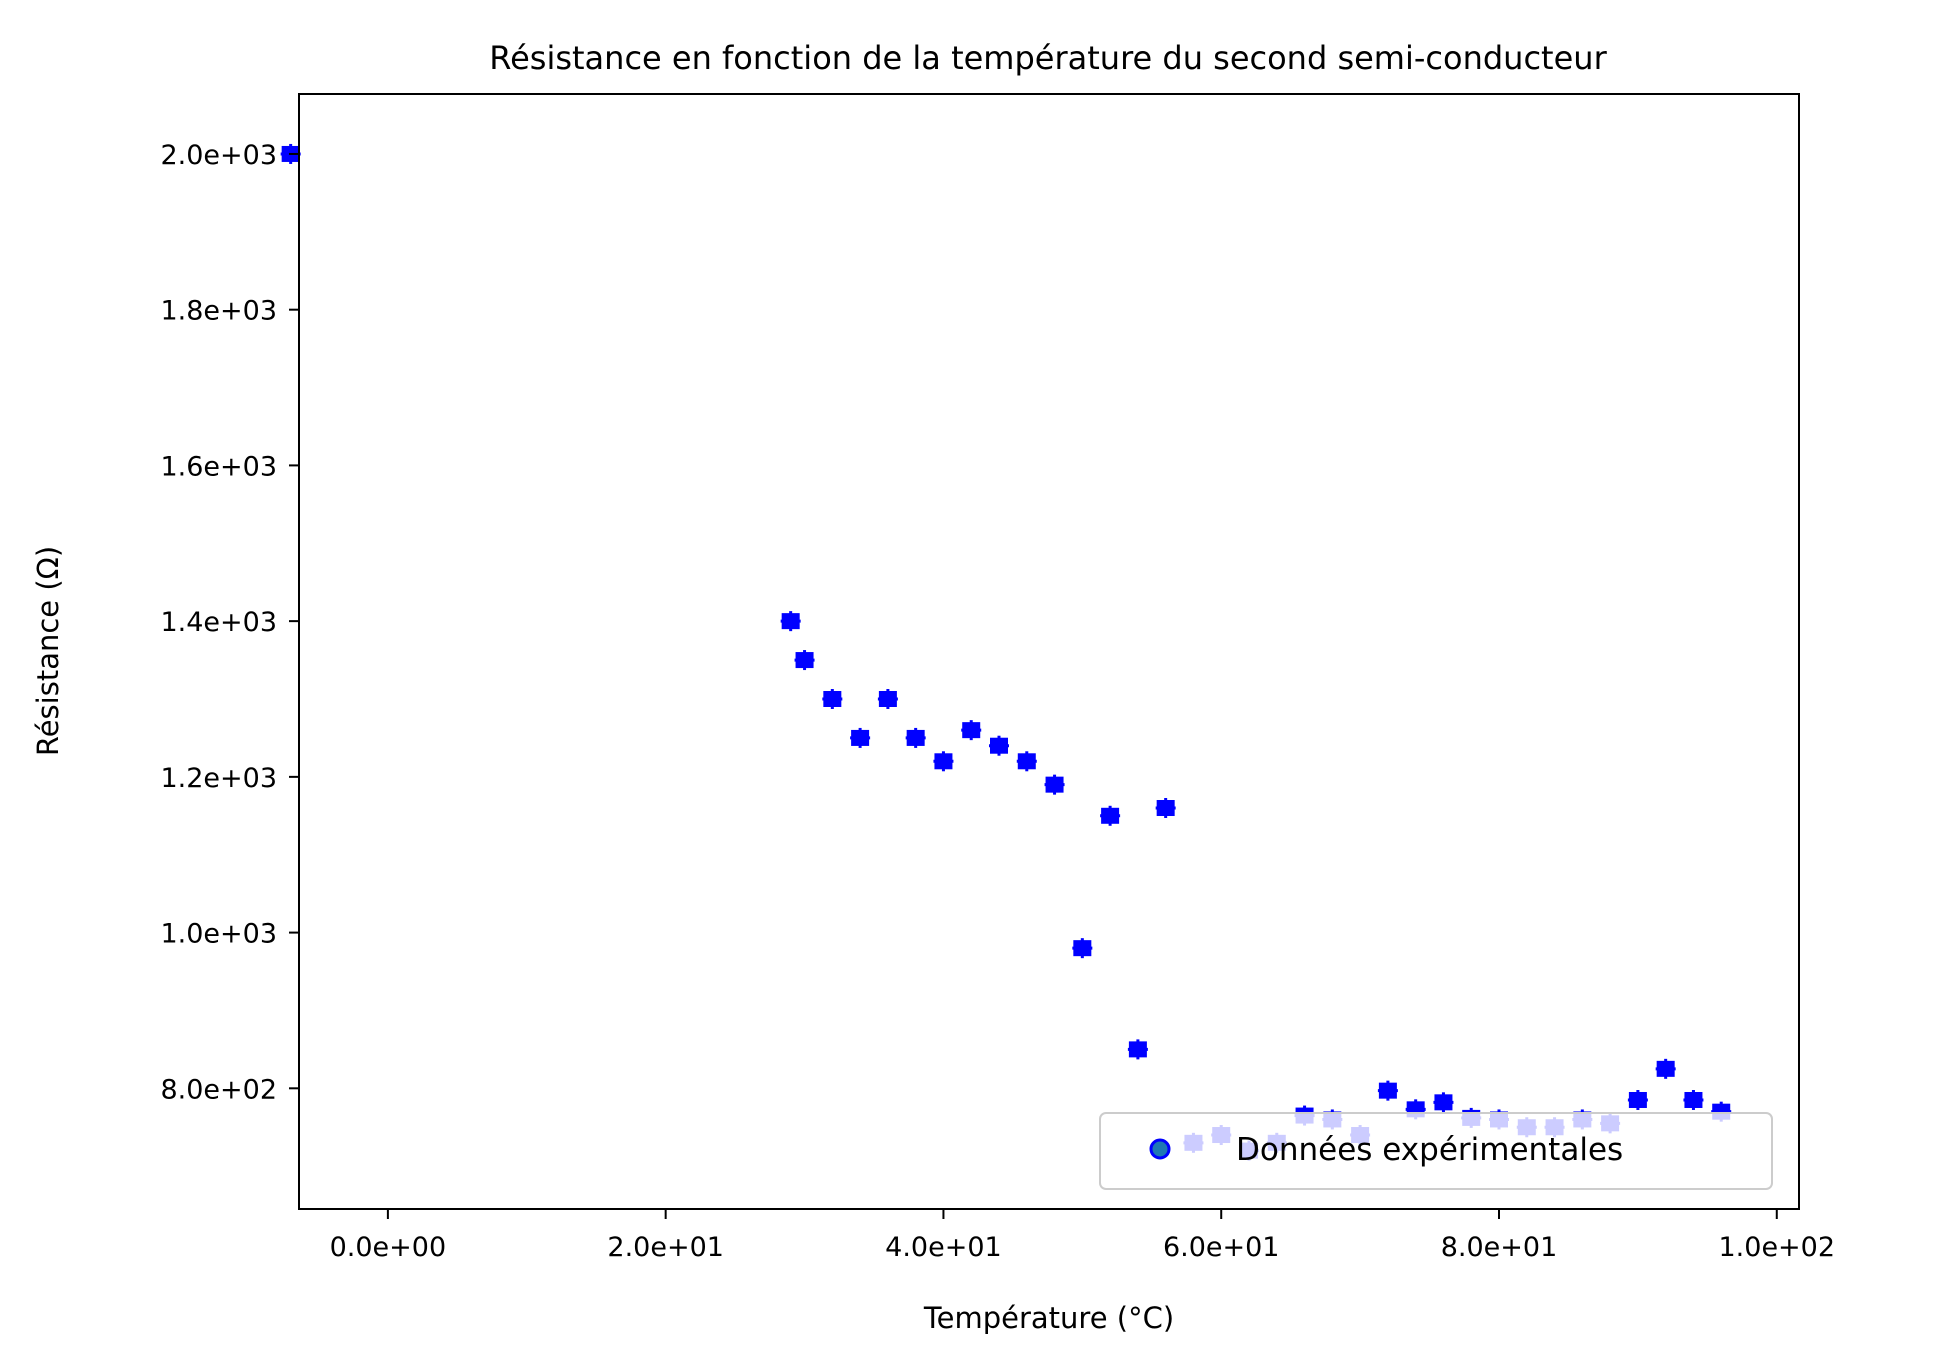  I want to click on legend-box, so click(1436, 1151).